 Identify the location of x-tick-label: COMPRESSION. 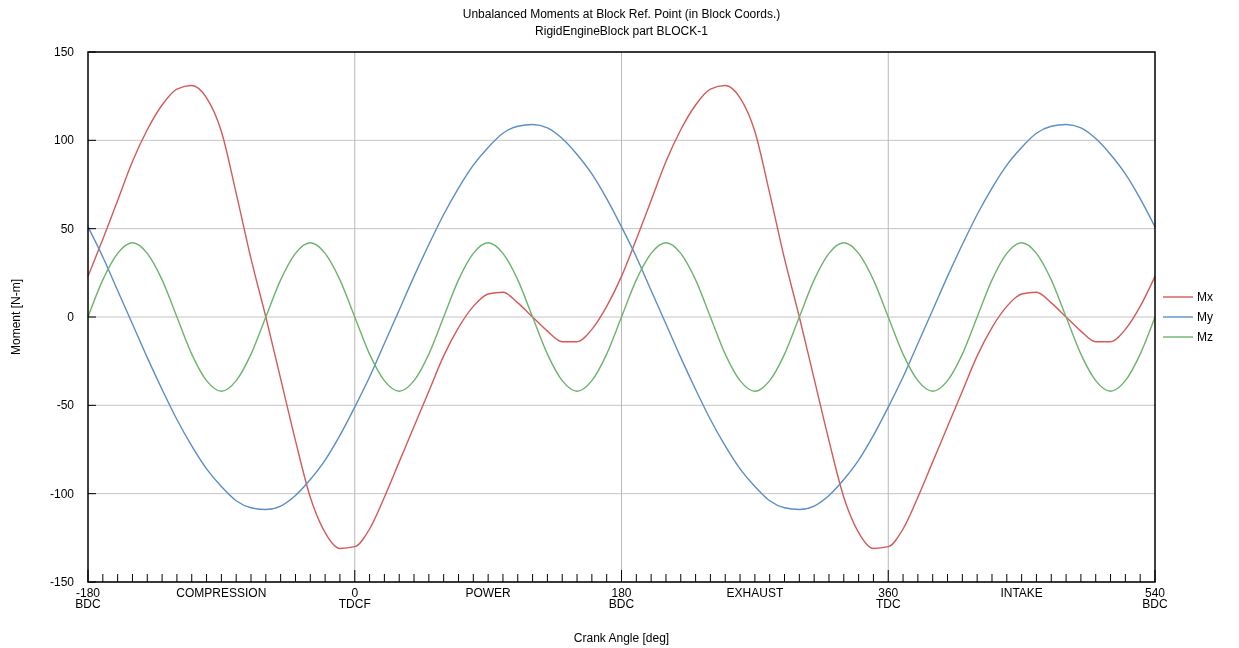
(221, 593).